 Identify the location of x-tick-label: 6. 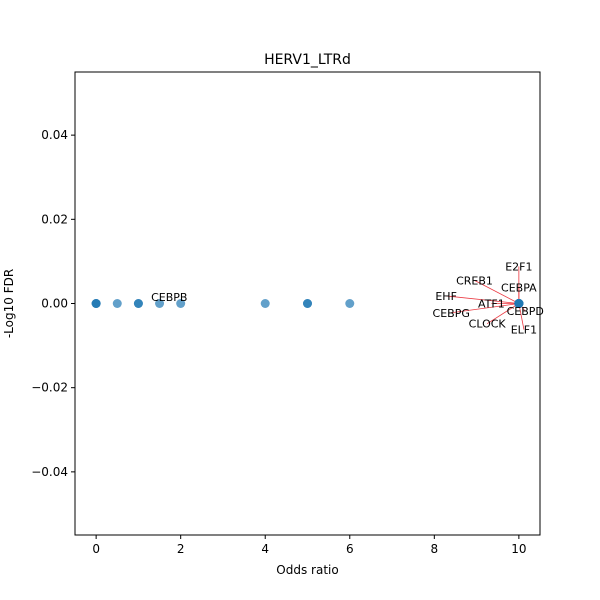
(350, 549).